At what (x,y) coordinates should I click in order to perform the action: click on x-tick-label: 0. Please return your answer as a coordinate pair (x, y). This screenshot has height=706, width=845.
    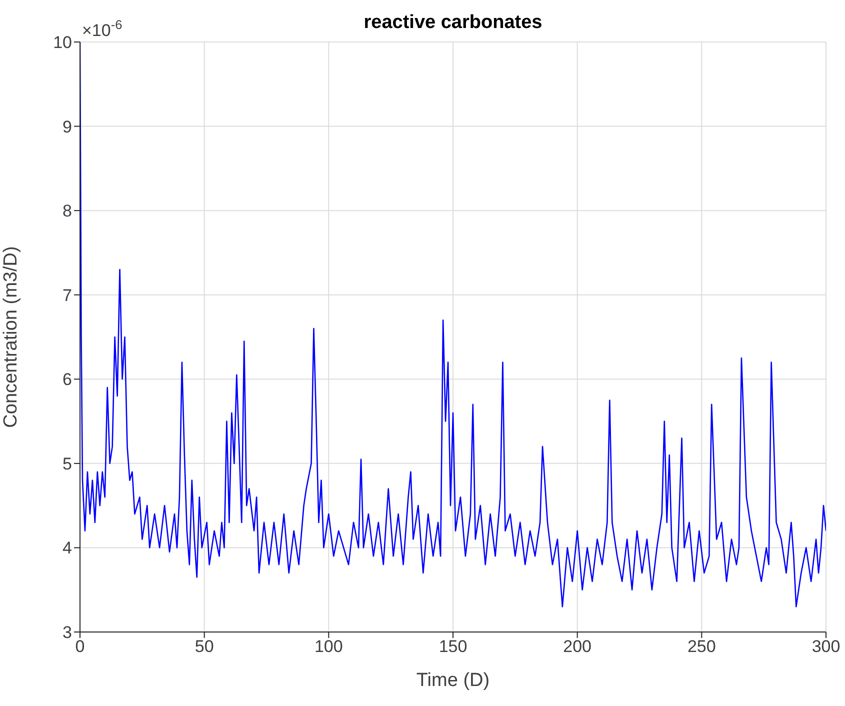
    Looking at the image, I should click on (80, 646).